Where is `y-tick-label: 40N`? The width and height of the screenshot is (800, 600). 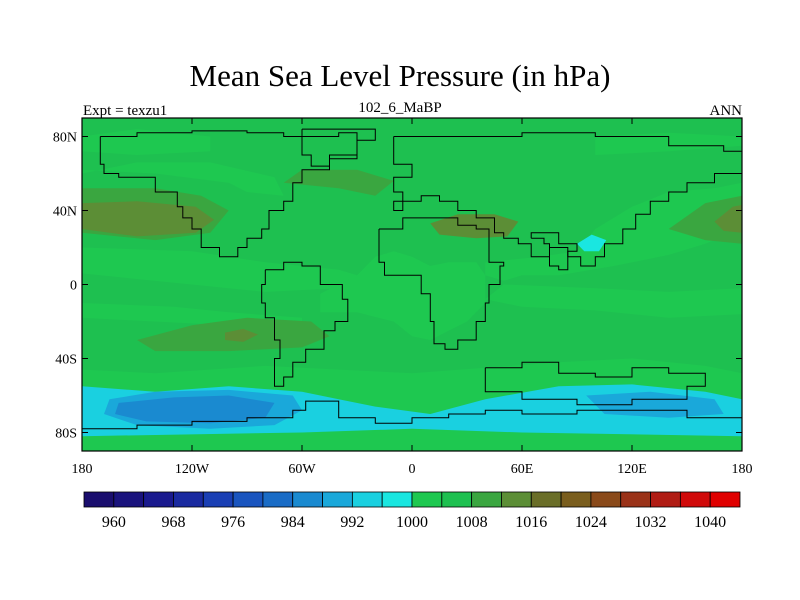 y-tick-label: 40N is located at coordinates (65, 212).